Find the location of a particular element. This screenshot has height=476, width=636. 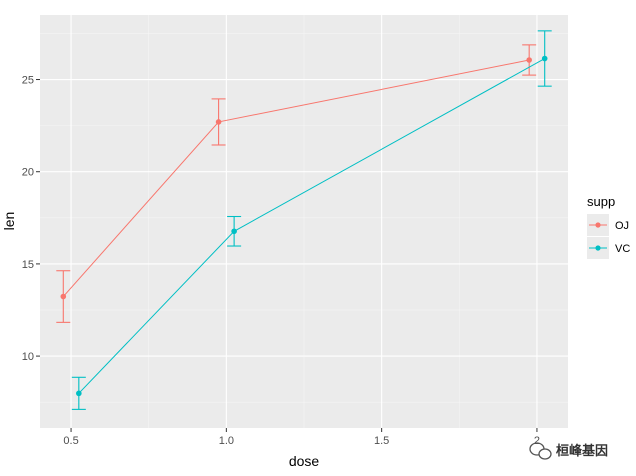

y-tick-label: 10 is located at coordinates (28, 357).